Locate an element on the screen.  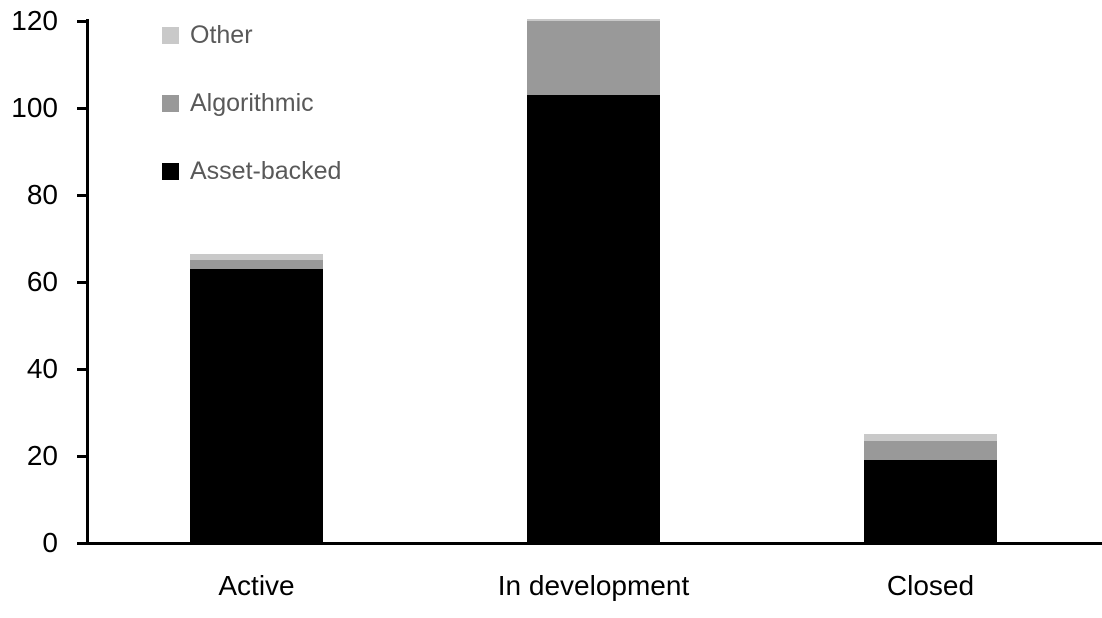
bar-segment-asset-backed-active is located at coordinates (256, 405).